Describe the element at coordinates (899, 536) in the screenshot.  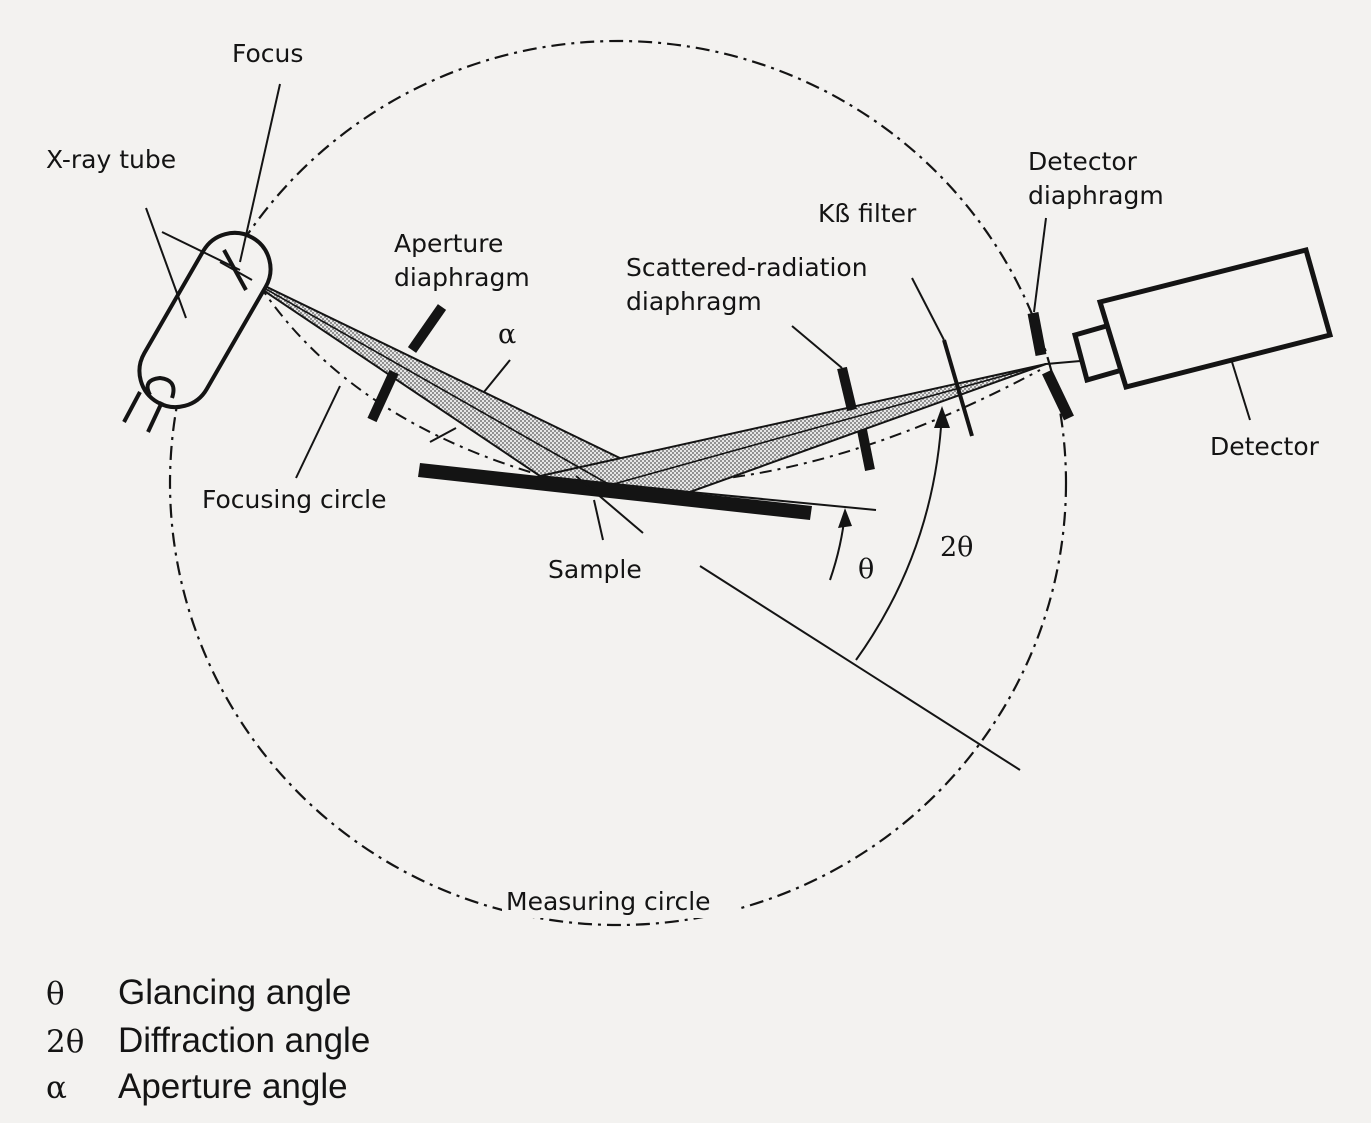
I see `two-theta-arc` at that location.